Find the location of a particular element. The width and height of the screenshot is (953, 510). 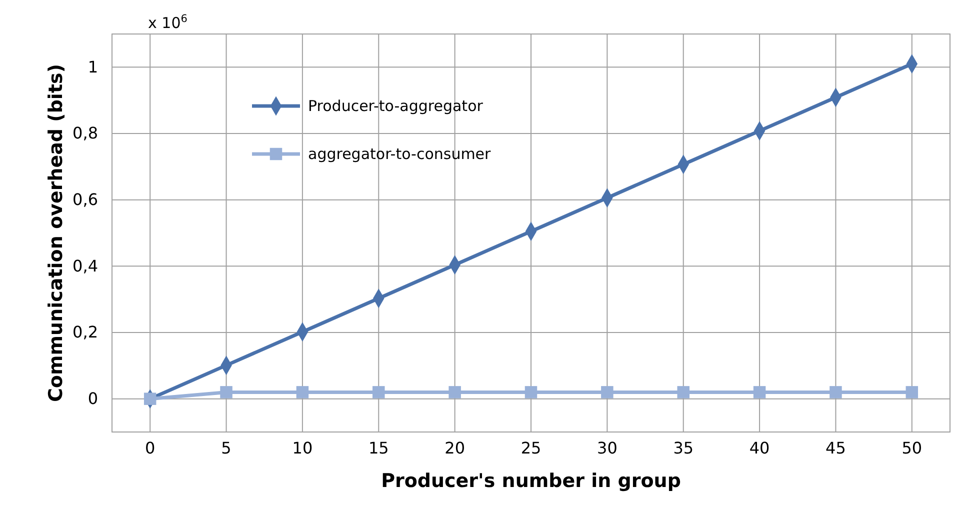

legend-label: Producer-to-aggregator is located at coordinates (396, 106).